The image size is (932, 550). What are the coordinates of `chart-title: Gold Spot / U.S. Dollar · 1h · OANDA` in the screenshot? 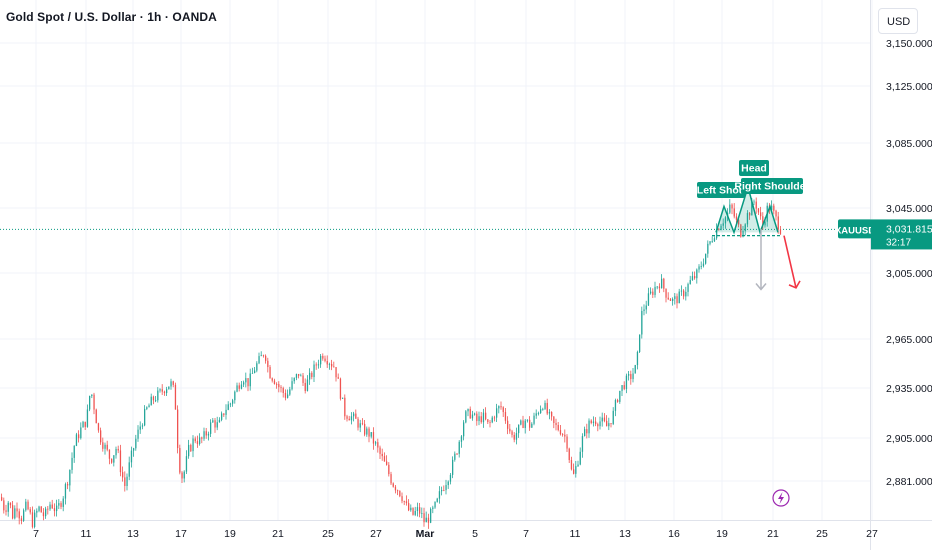 It's located at (111, 17).